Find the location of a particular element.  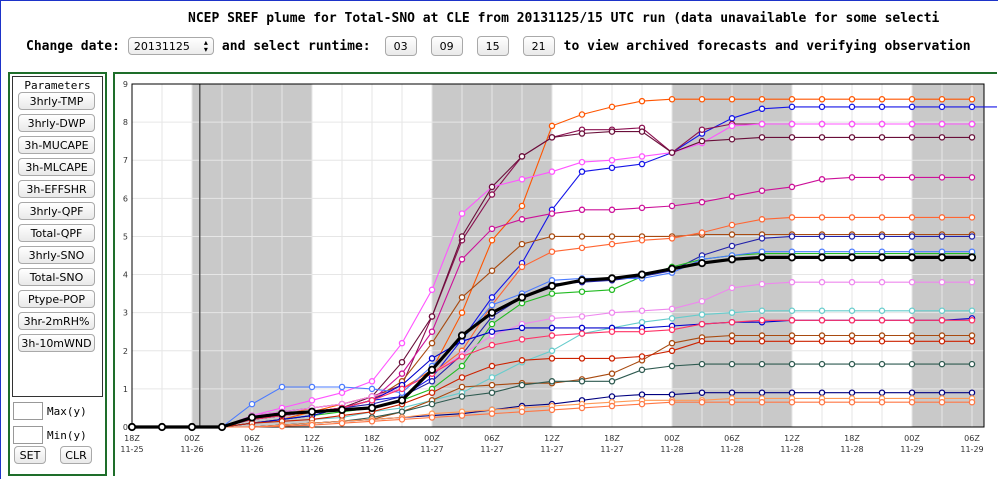

x-tick-hour: 00Z is located at coordinates (912, 438).